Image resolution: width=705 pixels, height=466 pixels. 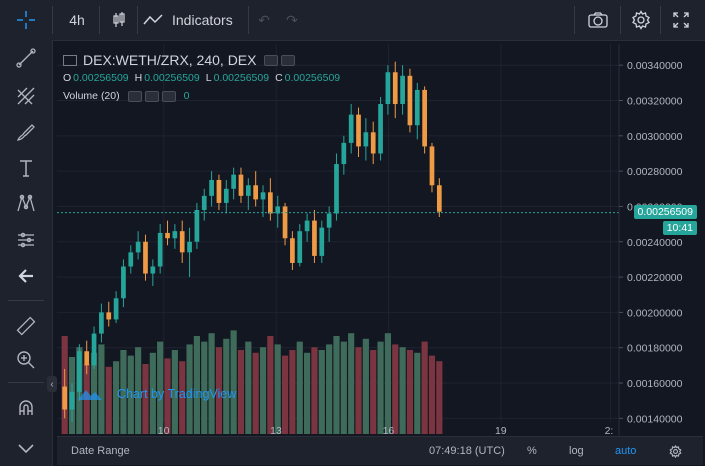 I want to click on price-axis-label: 0.00140000, so click(x=655, y=419).